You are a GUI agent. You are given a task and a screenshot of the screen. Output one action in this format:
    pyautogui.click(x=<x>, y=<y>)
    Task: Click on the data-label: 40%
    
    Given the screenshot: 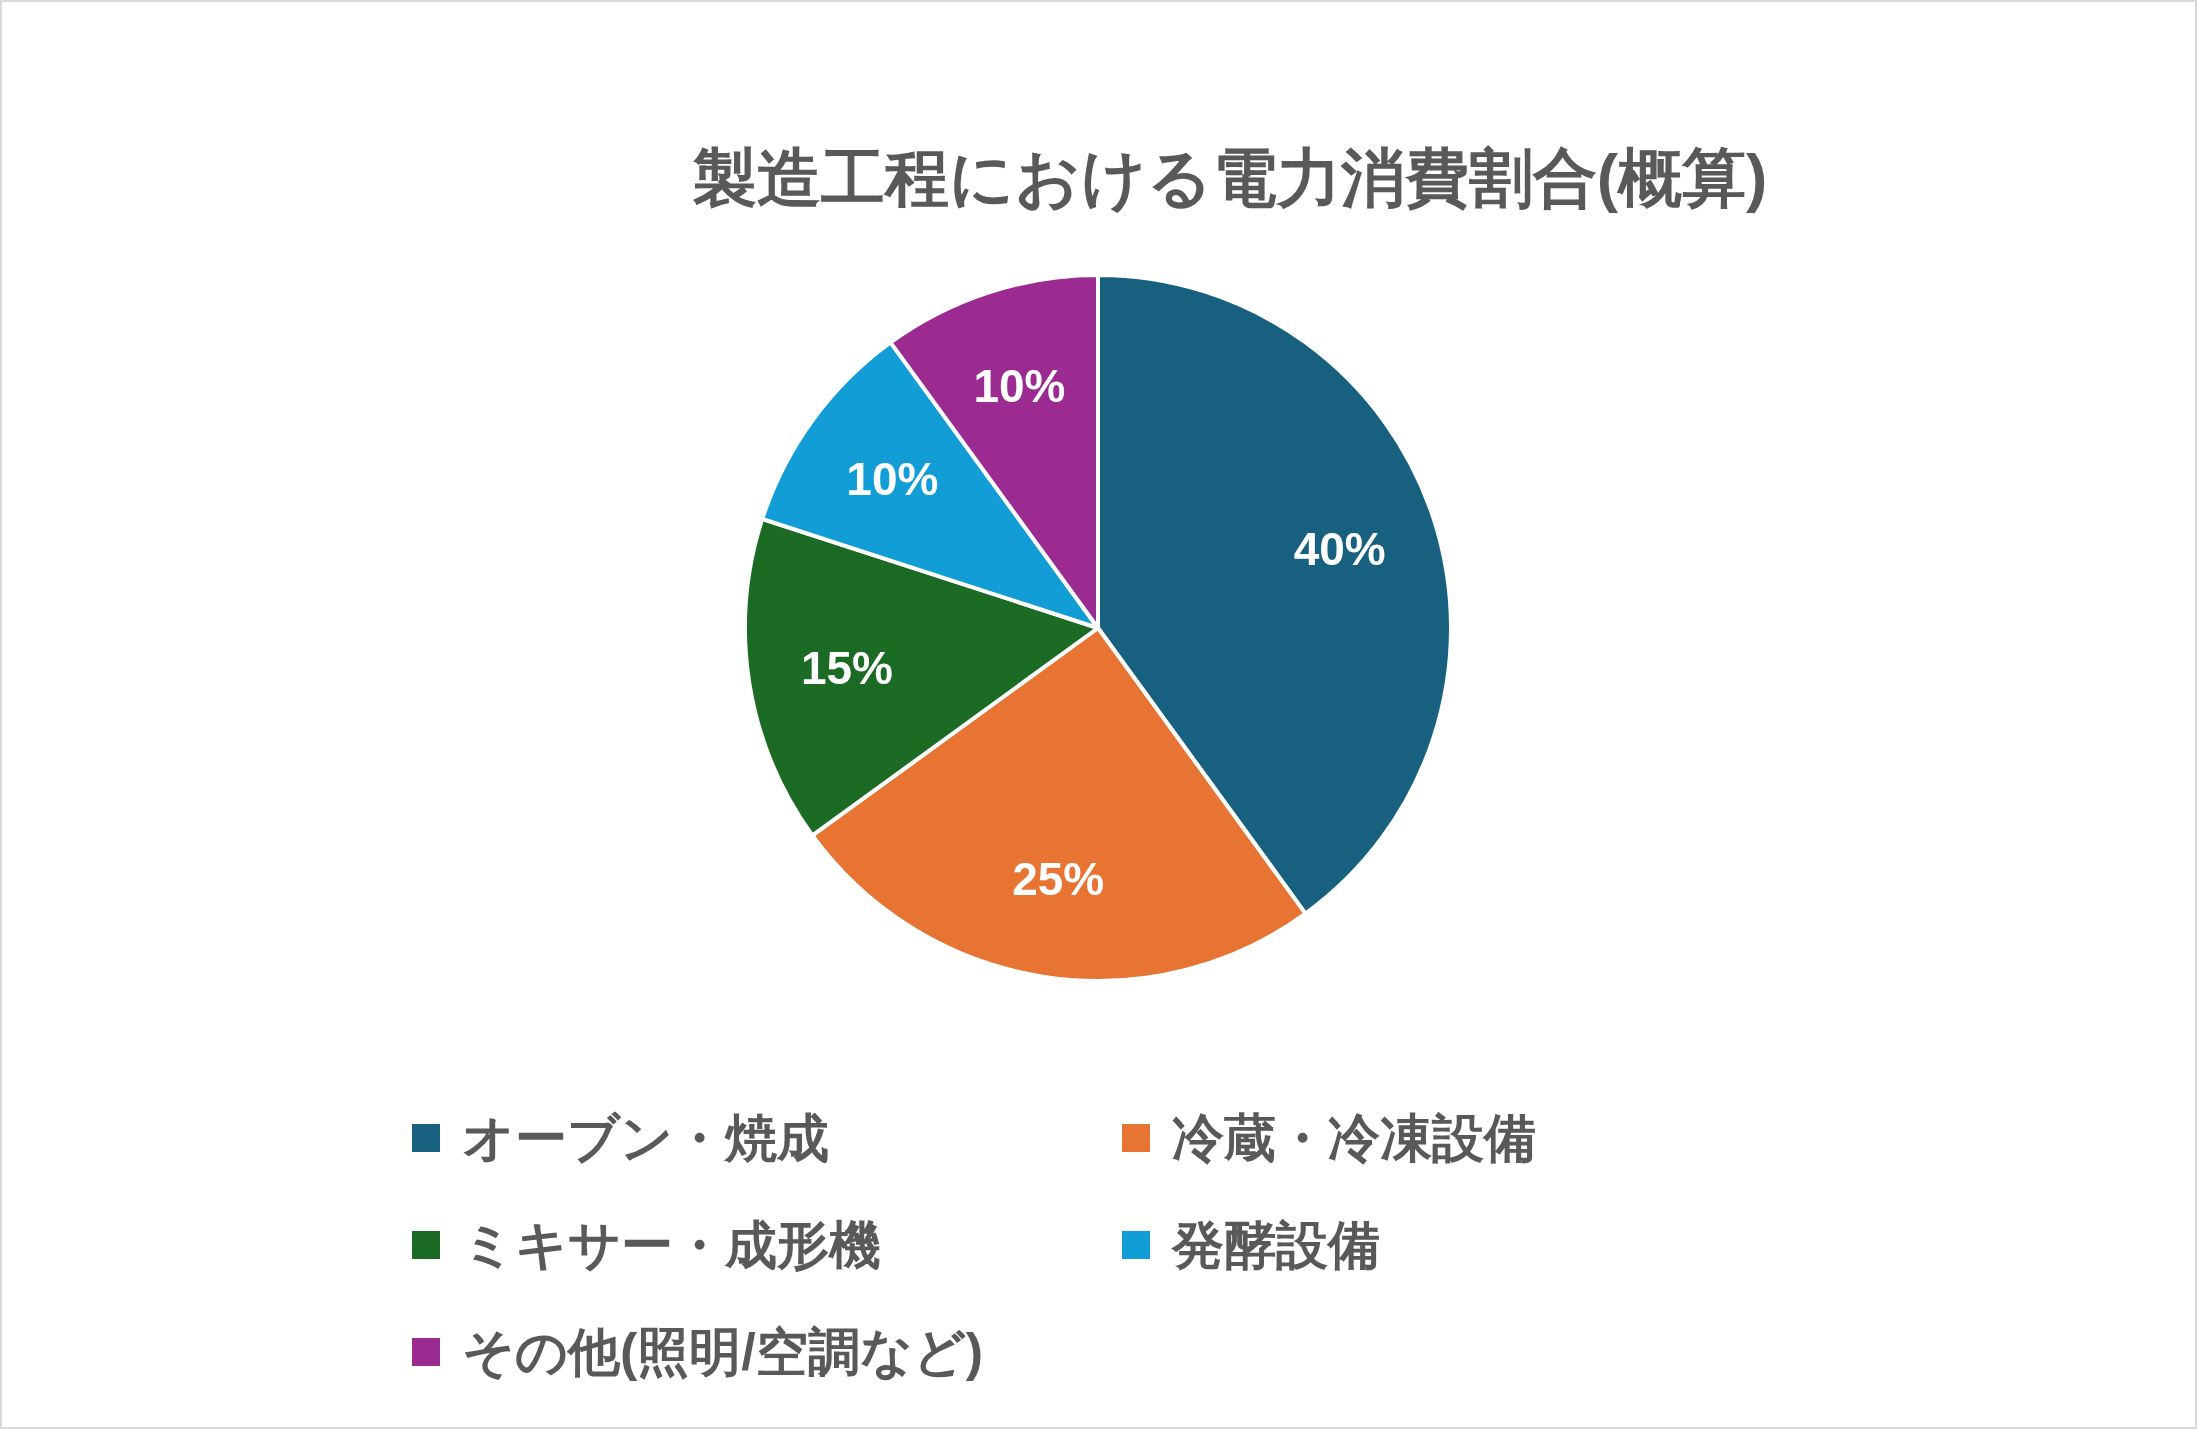 What is the action you would take?
    pyautogui.click(x=1339, y=549)
    